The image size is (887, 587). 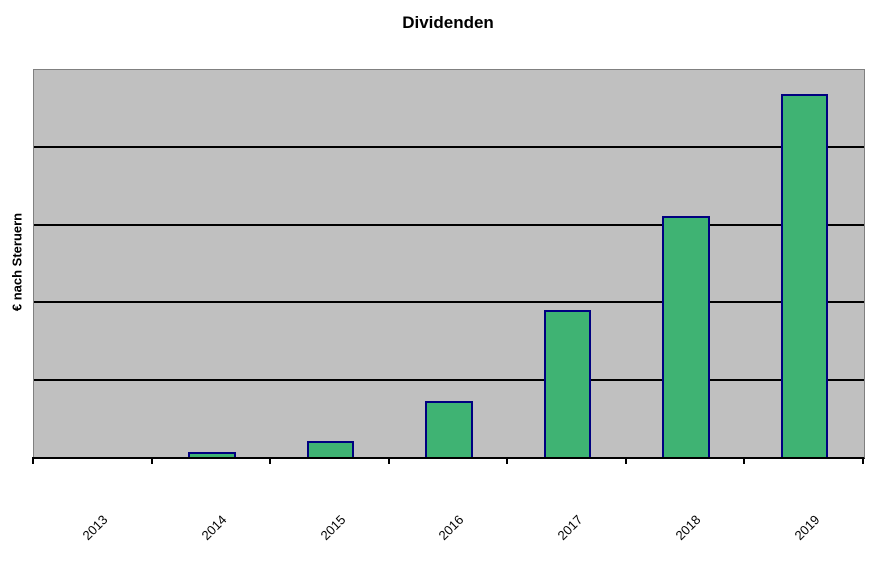 I want to click on bar-2017, so click(x=567, y=383).